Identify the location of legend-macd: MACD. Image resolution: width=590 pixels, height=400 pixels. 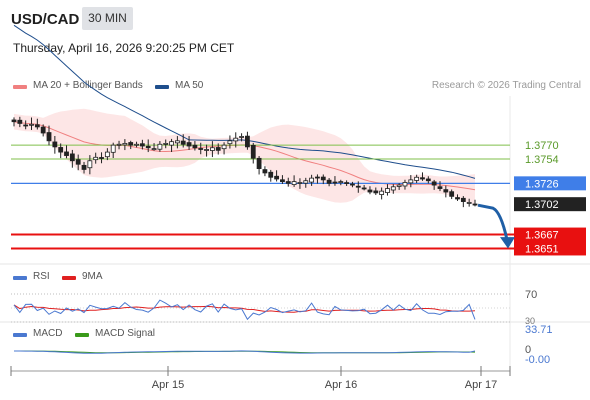
(37, 333).